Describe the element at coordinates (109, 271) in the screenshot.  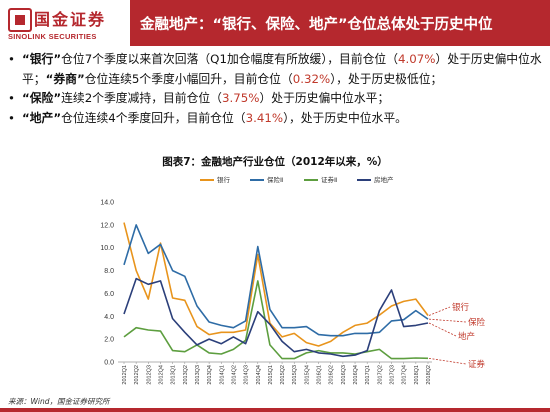
I see `y-tick-label: 8.0` at that location.